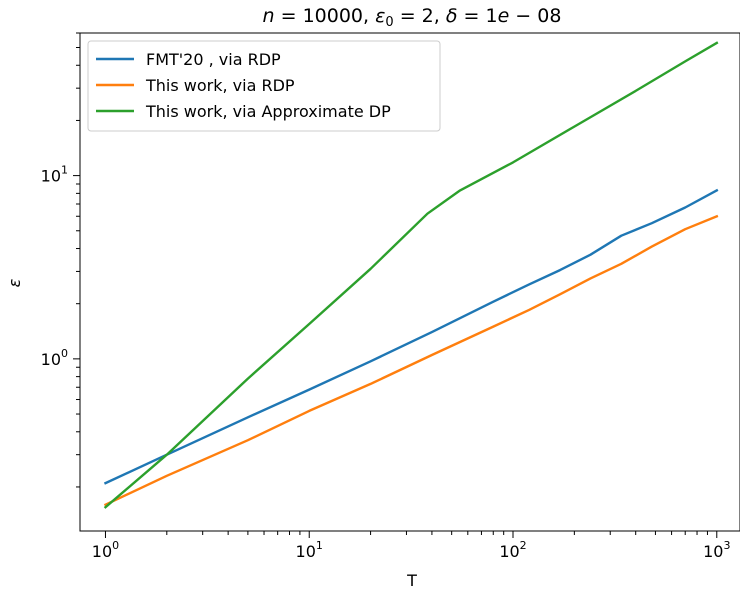 The height and width of the screenshot is (592, 740). Describe the element at coordinates (105, 550) in the screenshot. I see `x-tick-label: 10⁰` at that location.